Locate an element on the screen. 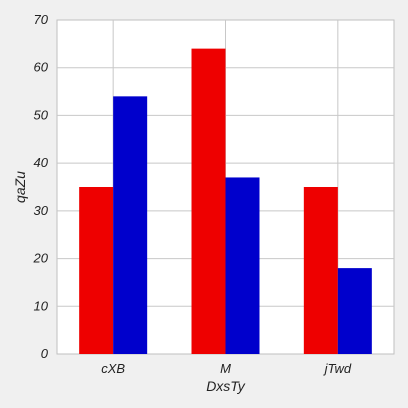 This screenshot has height=408, width=408. bar-series-1-cXB is located at coordinates (96, 270).